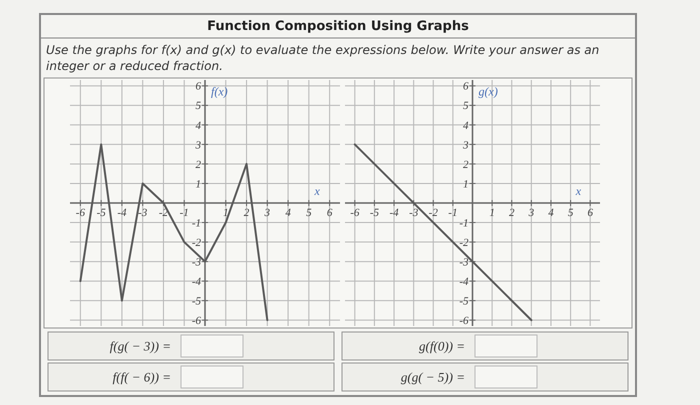 The image size is (700, 405). I want to click on text: f(f( − 6)) =, so click(141, 377).